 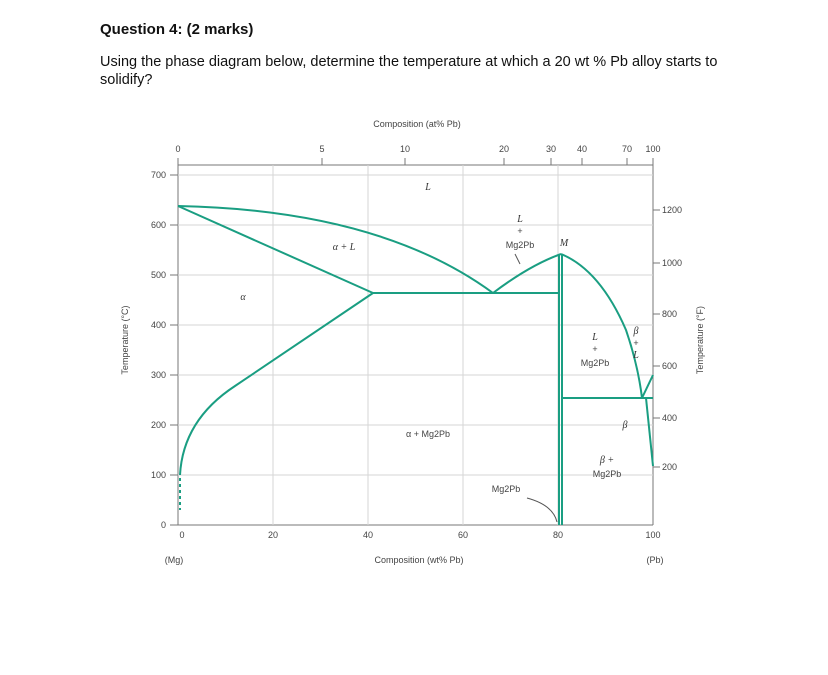 What do you see at coordinates (652, 535) in the screenshot?
I see `bottom-tick-label: 100` at bounding box center [652, 535].